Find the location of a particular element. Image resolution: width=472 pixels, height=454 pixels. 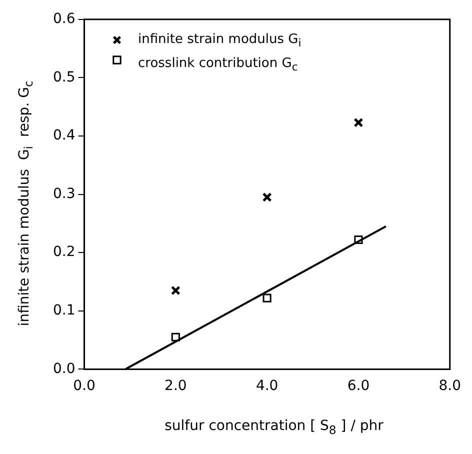

y-tick-label: 0.0 is located at coordinates (64, 368).